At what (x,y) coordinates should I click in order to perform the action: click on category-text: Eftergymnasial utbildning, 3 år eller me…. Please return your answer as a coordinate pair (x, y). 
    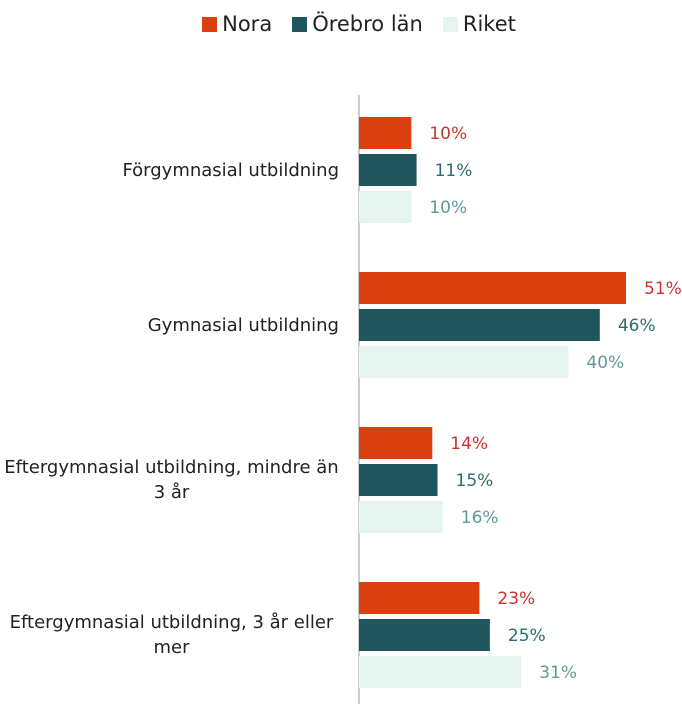
    Looking at the image, I should click on (171, 635).